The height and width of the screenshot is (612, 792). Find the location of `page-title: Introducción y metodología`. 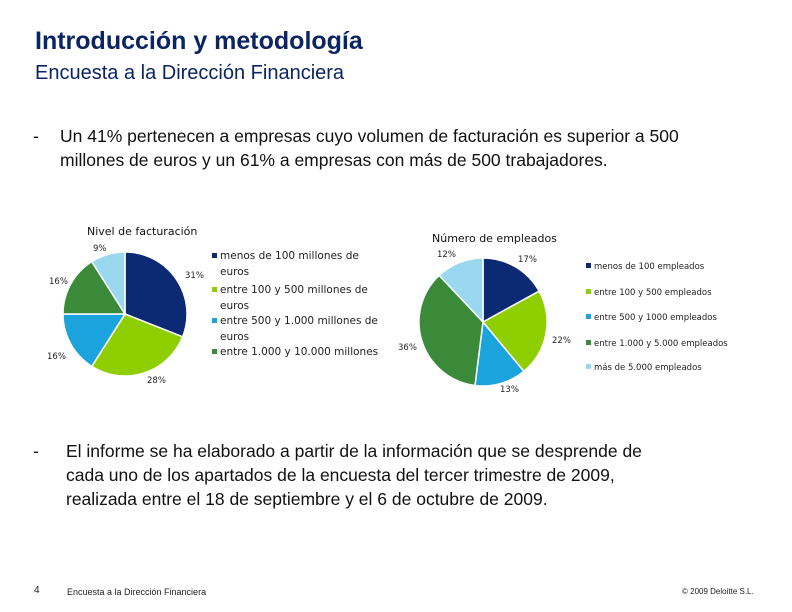

page-title: Introducción y metodología is located at coordinates (199, 41).